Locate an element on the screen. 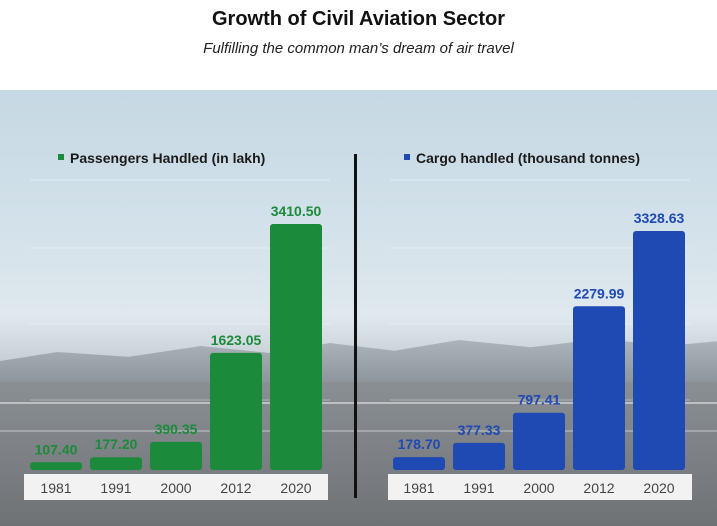  bar-passengers-1981 is located at coordinates (56, 466).